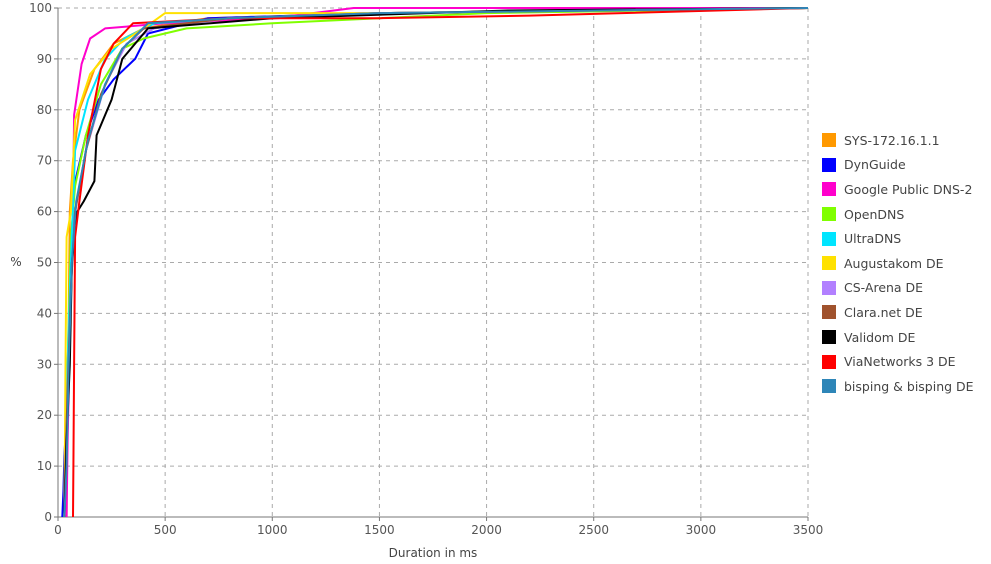 The width and height of the screenshot is (991, 564). I want to click on legend-item: Validom DE, so click(898, 337).